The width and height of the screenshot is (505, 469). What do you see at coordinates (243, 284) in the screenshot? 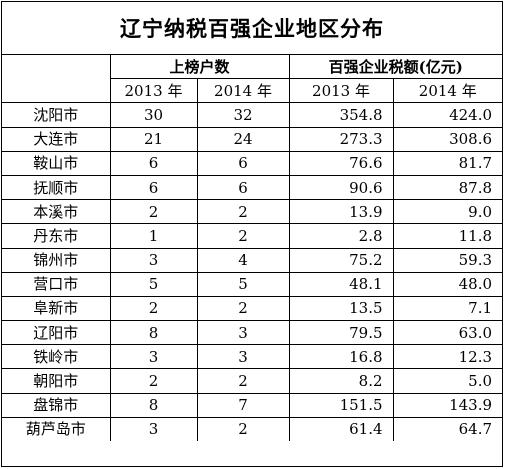
I see `count-2014-cell: 5` at bounding box center [243, 284].